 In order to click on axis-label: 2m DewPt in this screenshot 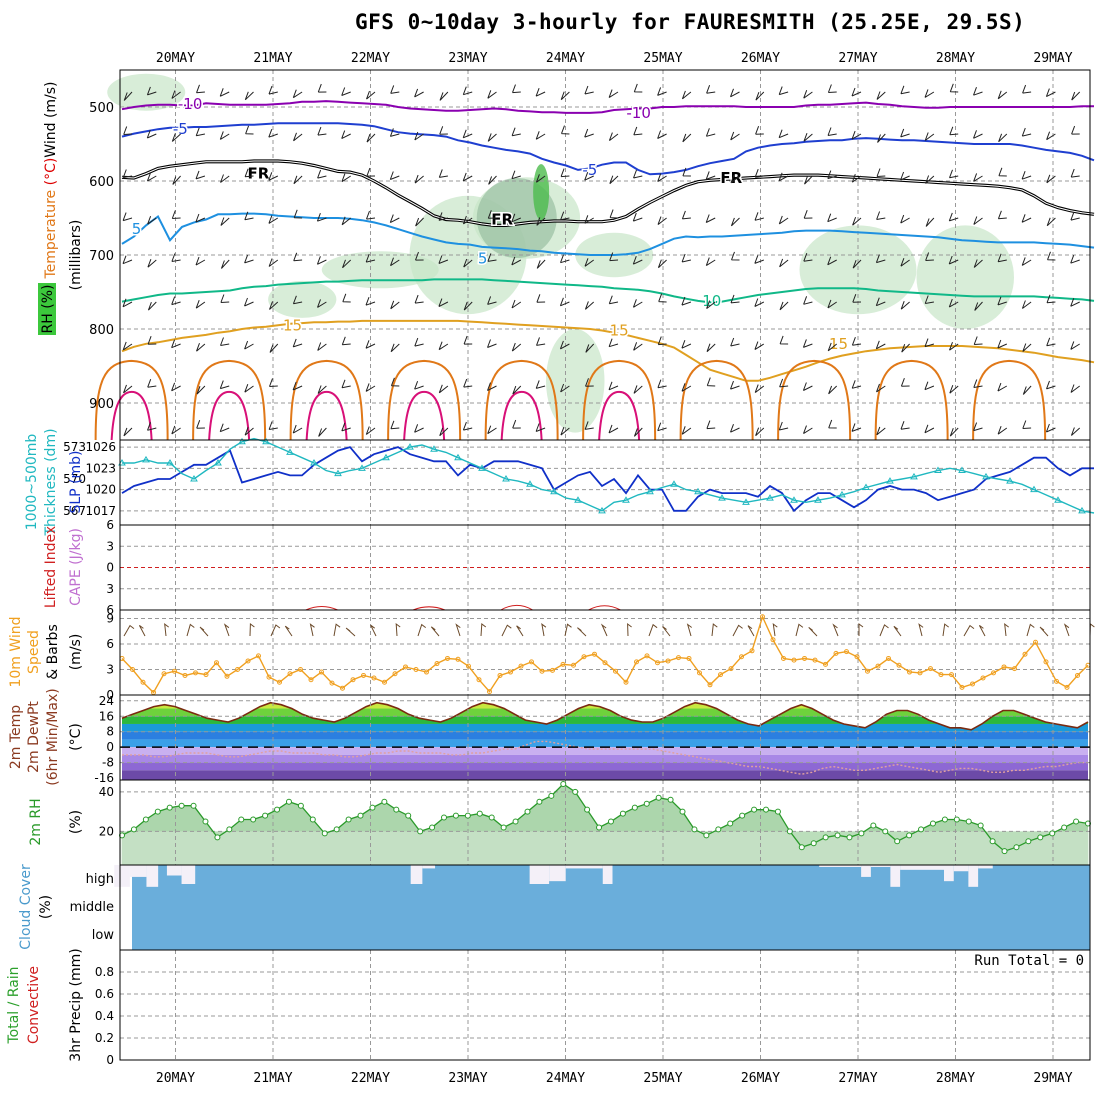, I will do `click(34, 737)`.